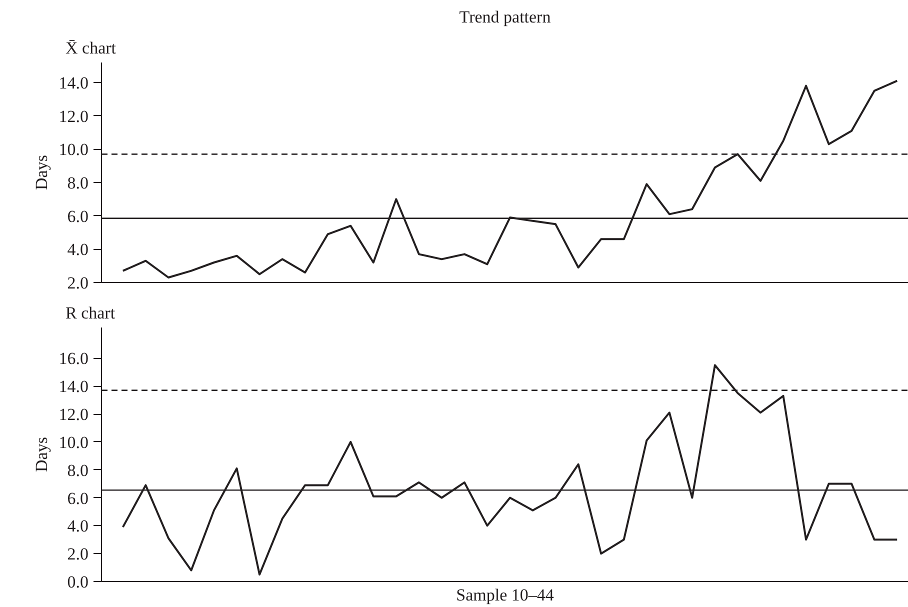 This screenshot has width=908, height=607. I want to click on y-tick-label: 16.0, so click(73, 358).